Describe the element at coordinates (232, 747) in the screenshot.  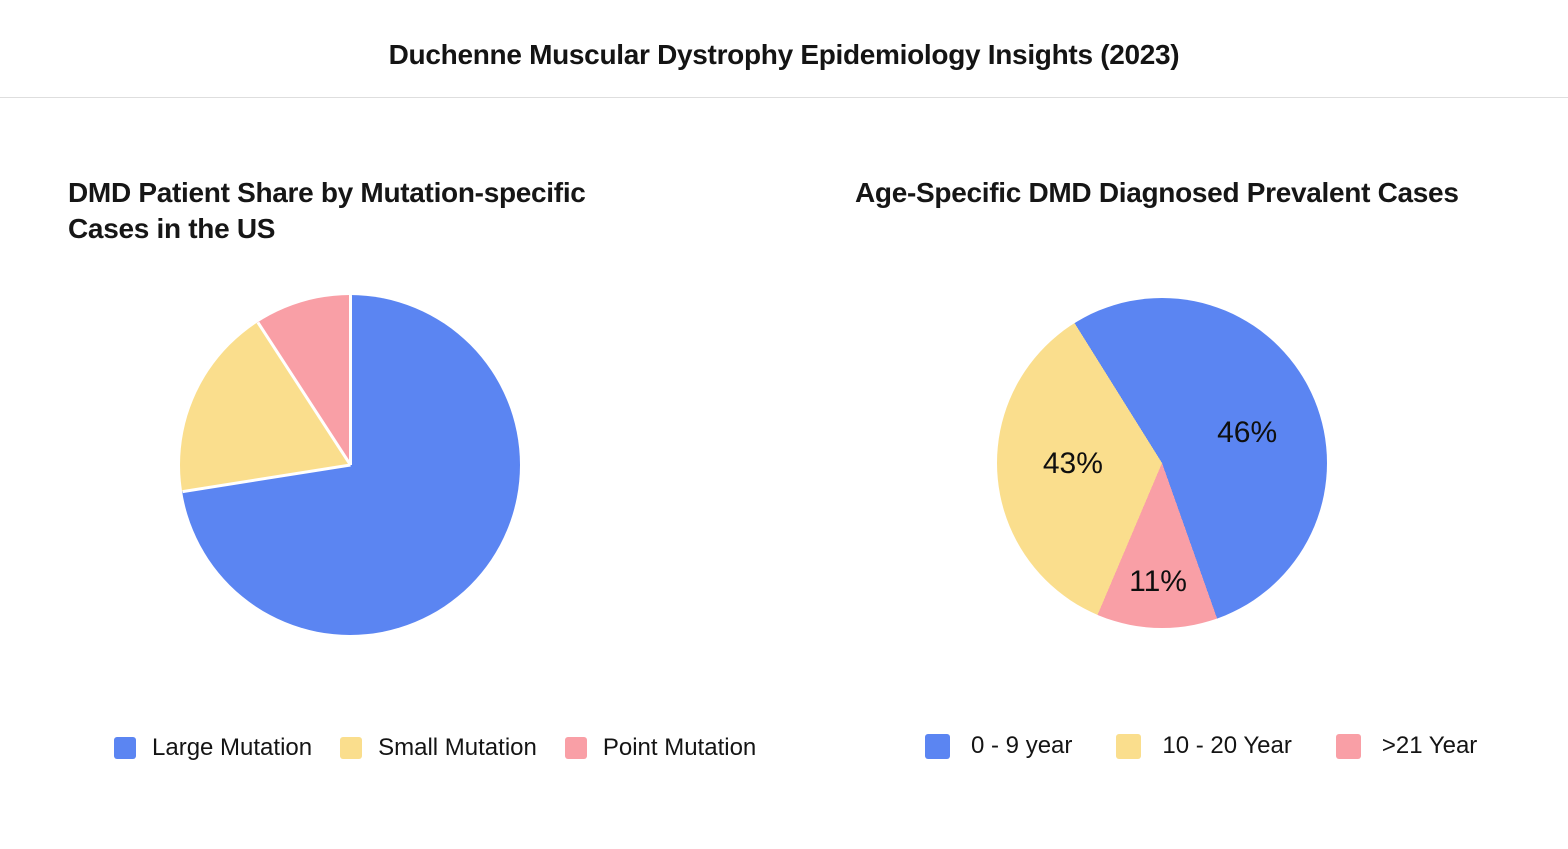
I see `legend-label: Large Mutation` at that location.